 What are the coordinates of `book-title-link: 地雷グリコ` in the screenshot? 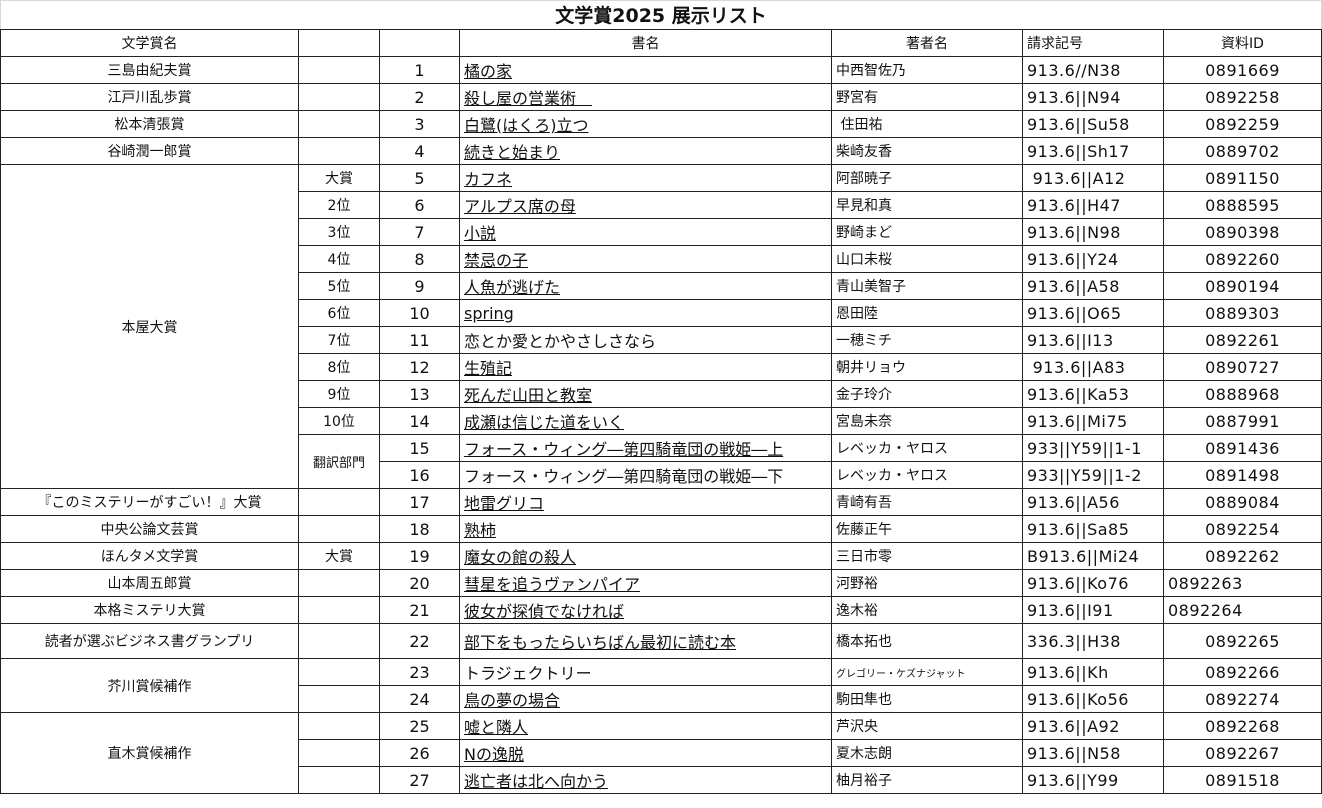 It's located at (645, 502).